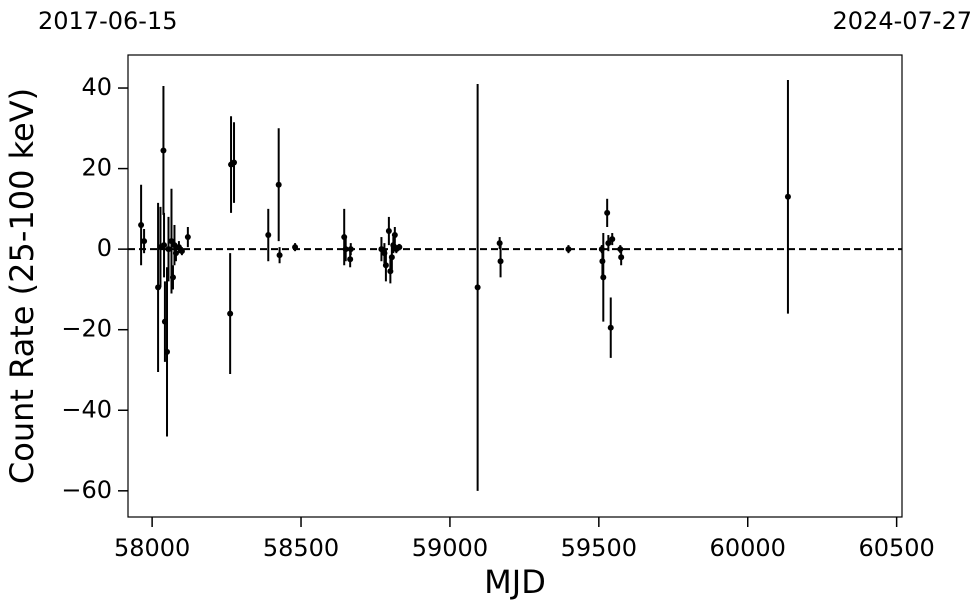  What do you see at coordinates (896, 548) in the screenshot?
I see `x-tick-label: 60500` at bounding box center [896, 548].